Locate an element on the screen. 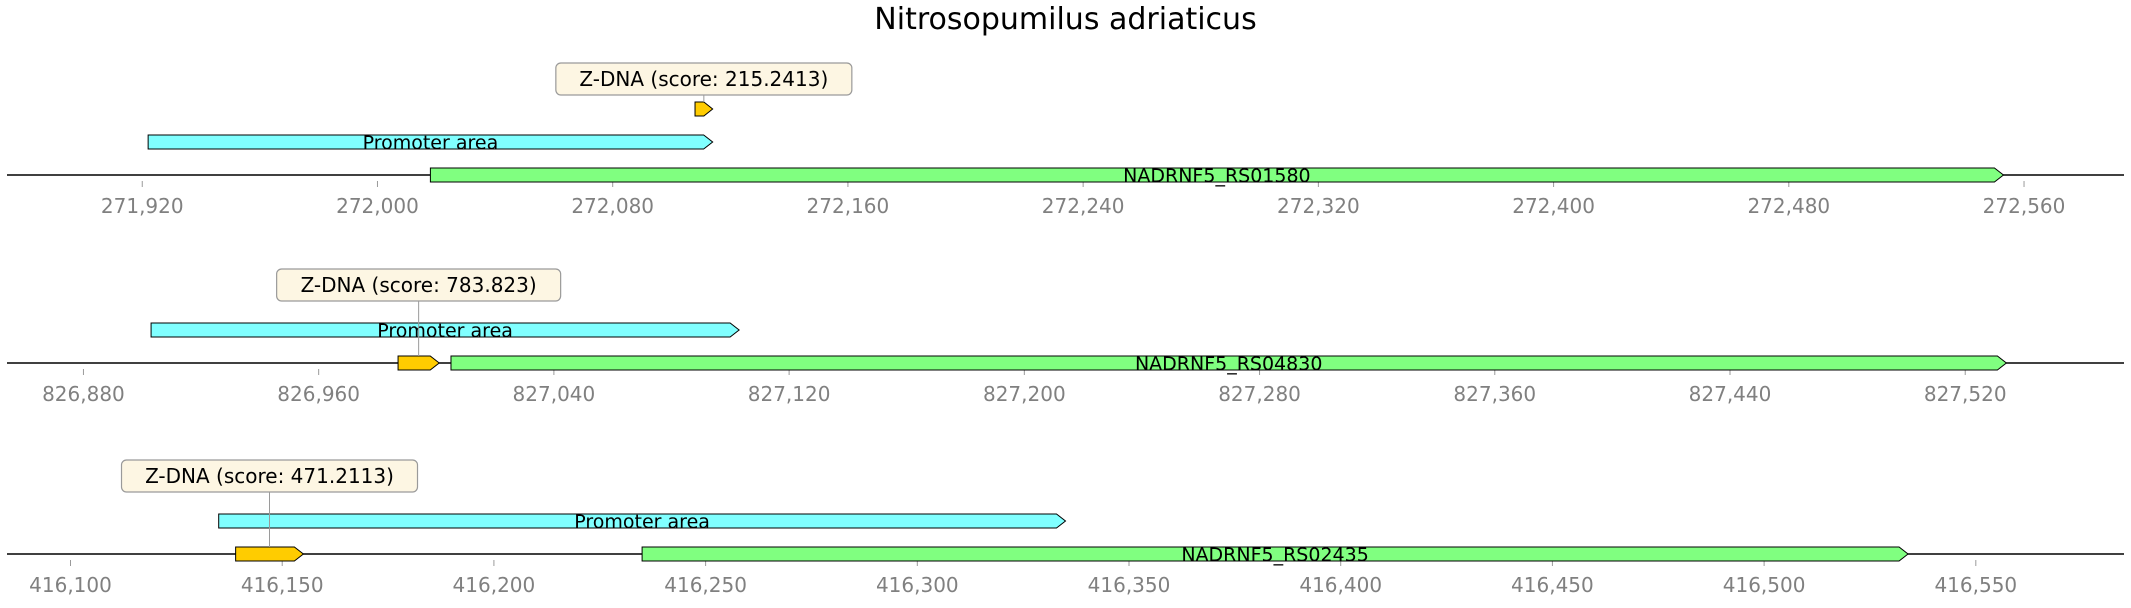  tick-label: 416,550 is located at coordinates (1975, 585).